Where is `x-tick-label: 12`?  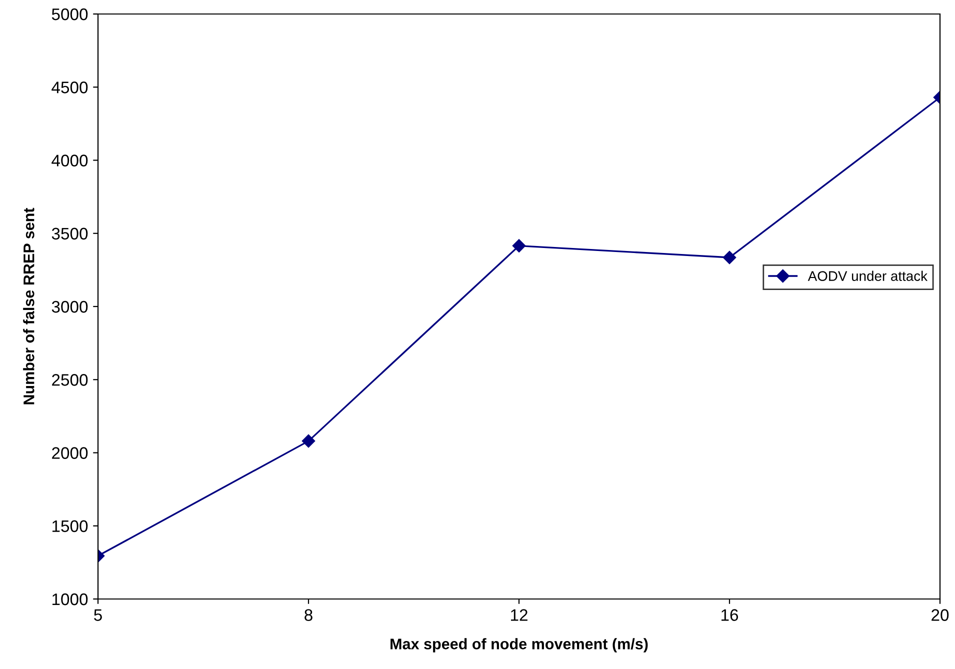
x-tick-label: 12 is located at coordinates (519, 615).